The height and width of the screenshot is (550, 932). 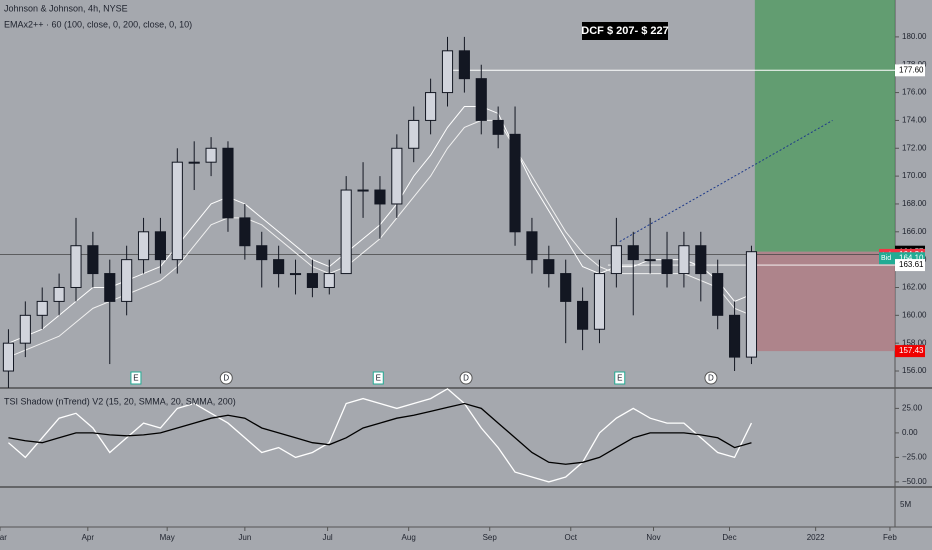 I want to click on y-tick-label: 0.00, so click(x=910, y=432).